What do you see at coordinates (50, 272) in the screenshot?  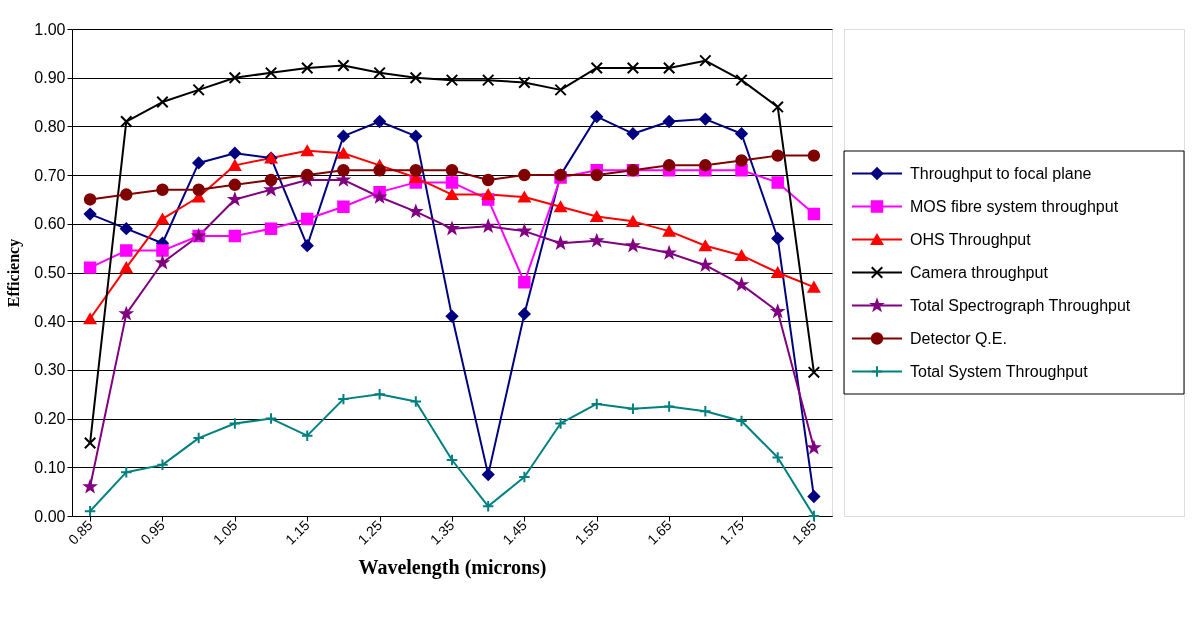 I see `y-tick-label: 0.50` at bounding box center [50, 272].